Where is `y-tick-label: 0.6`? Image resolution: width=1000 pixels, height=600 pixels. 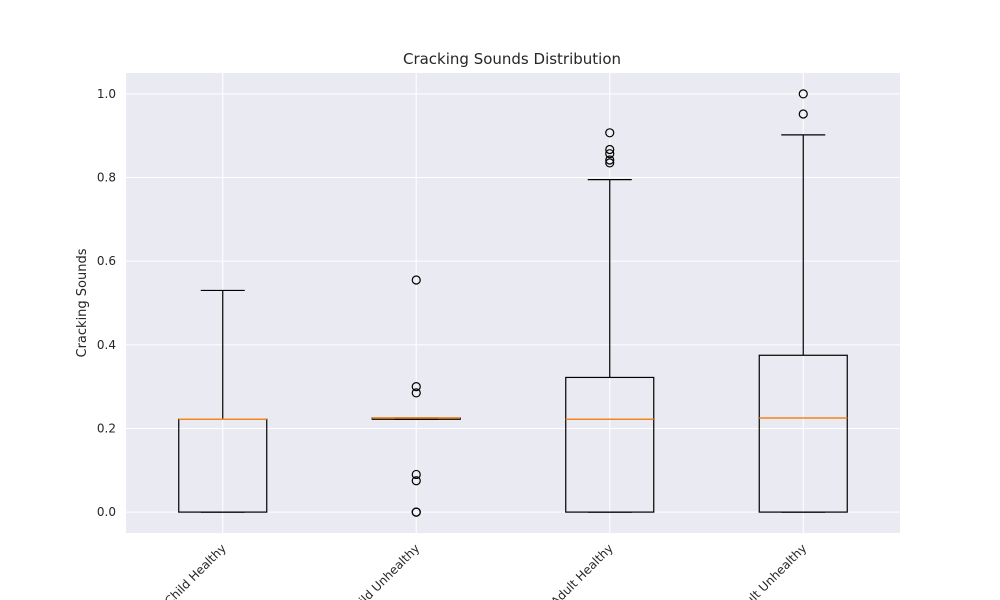 y-tick-label: 0.6 is located at coordinates (106, 261).